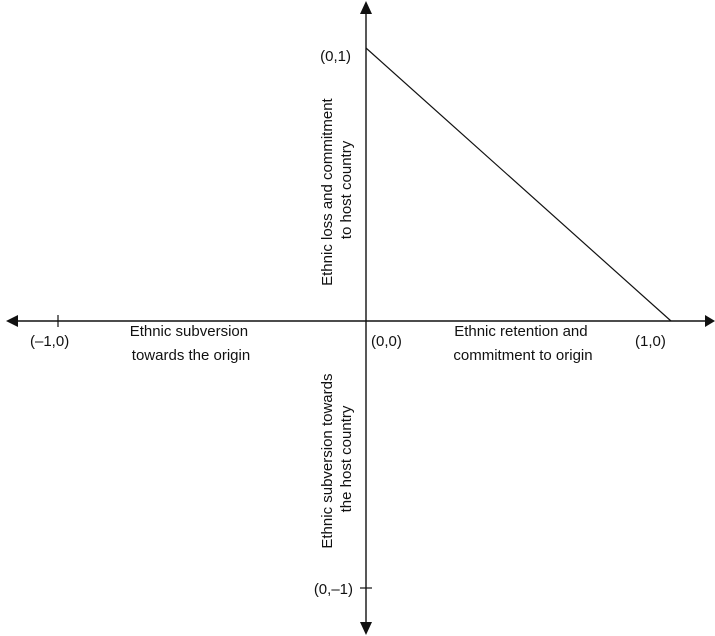 The height and width of the screenshot is (636, 715). Describe the element at coordinates (346, 189) in the screenshot. I see `axis-label-positive-y-line-2: to host country` at that location.